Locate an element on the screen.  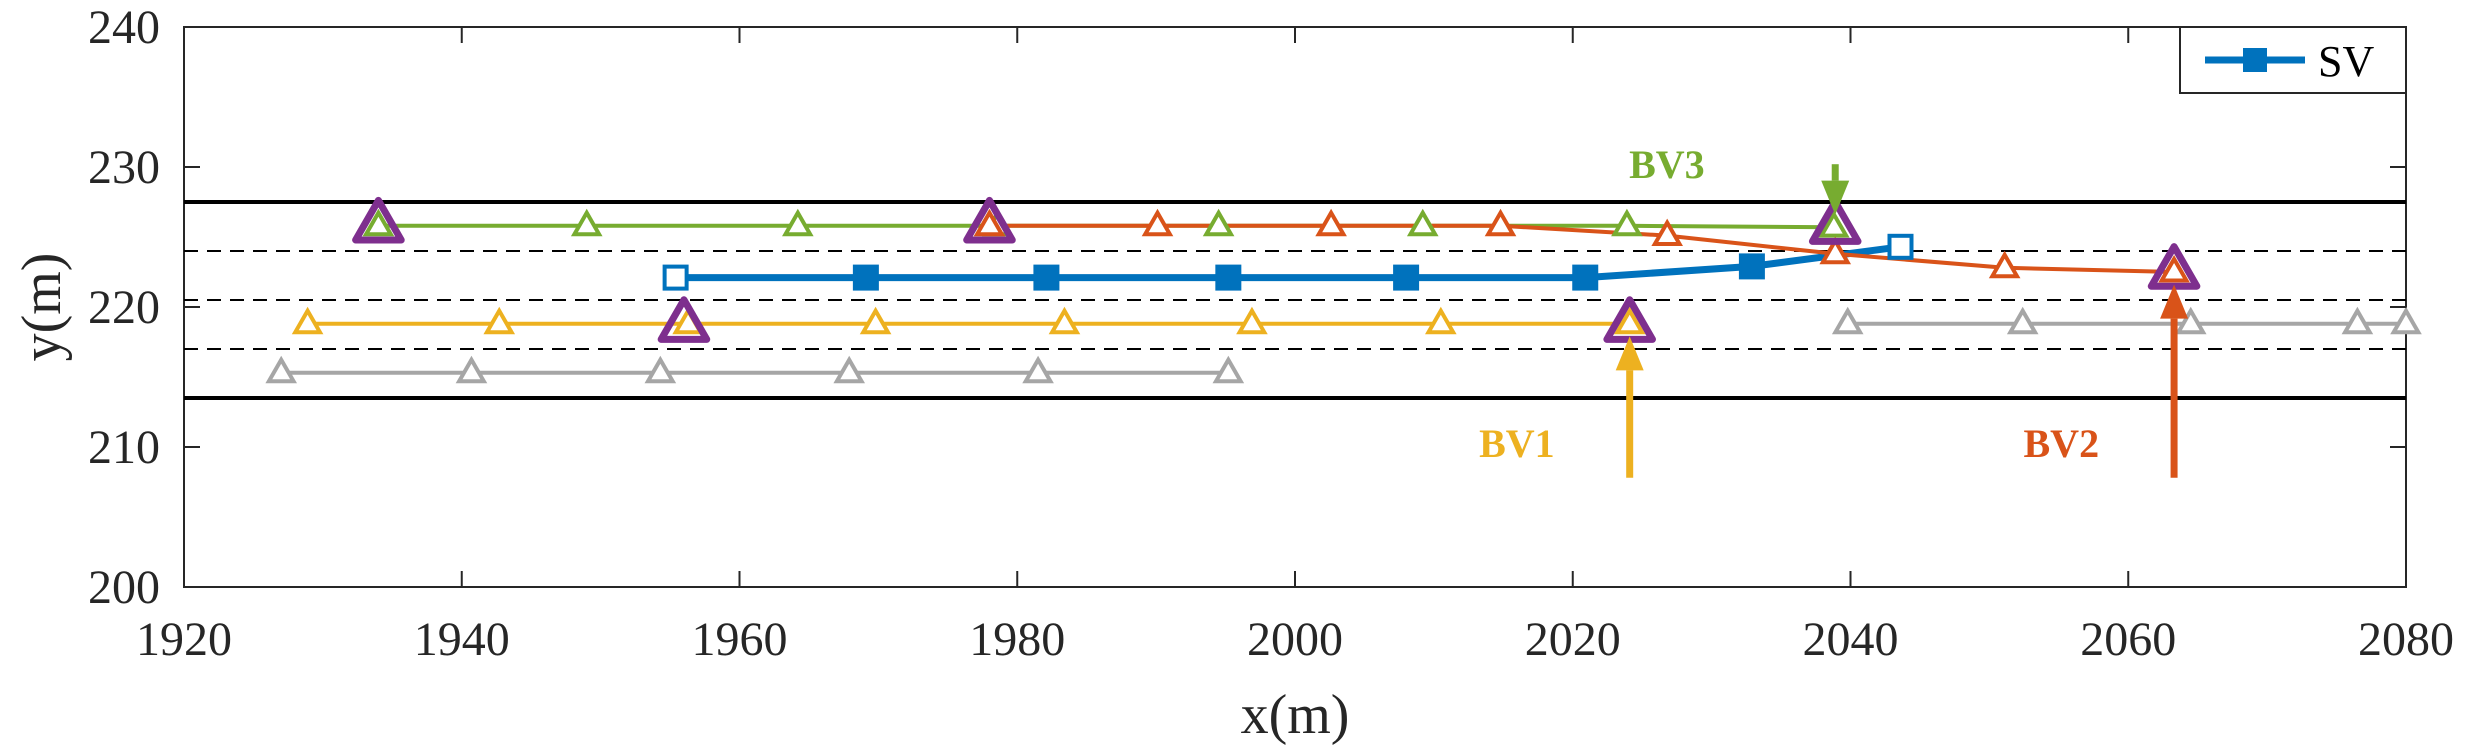
x-tick-label-6: 2040 is located at coordinates (1851, 639).